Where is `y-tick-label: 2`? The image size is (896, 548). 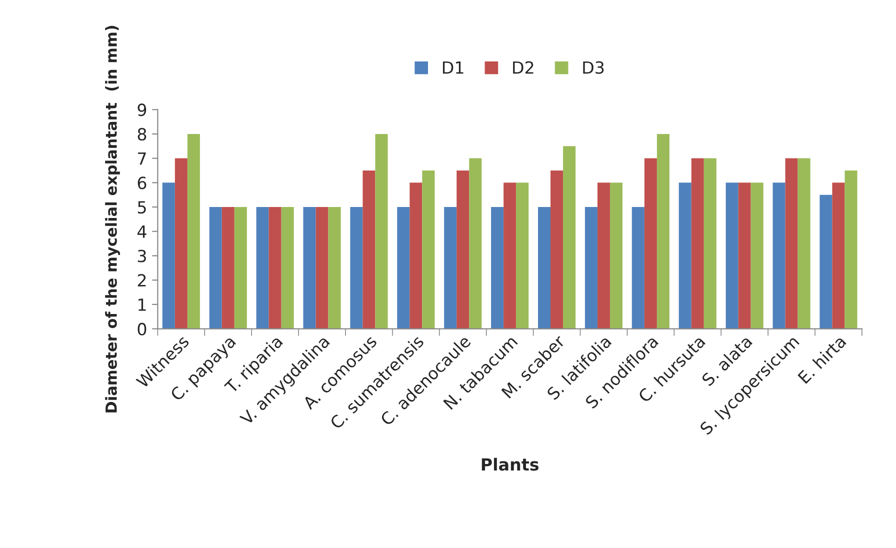 y-tick-label: 2 is located at coordinates (142, 280).